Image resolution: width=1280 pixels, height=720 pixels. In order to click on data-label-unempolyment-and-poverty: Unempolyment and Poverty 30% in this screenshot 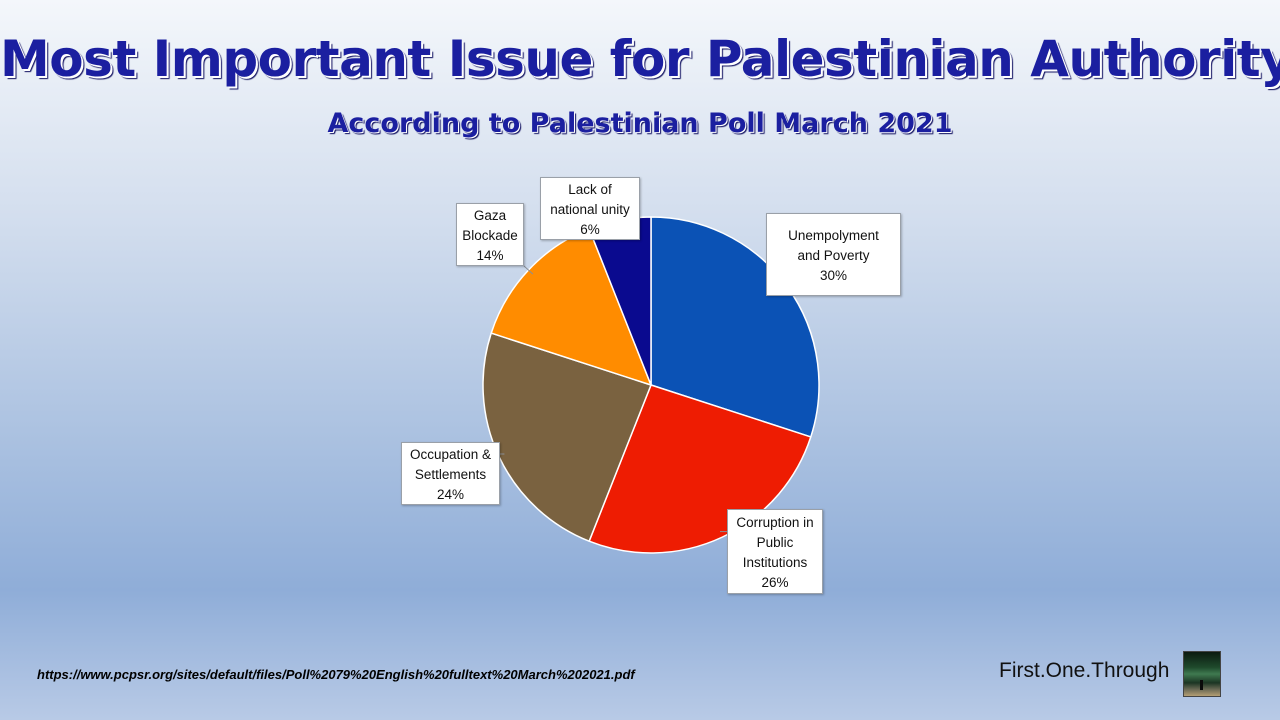, I will do `click(833, 254)`.